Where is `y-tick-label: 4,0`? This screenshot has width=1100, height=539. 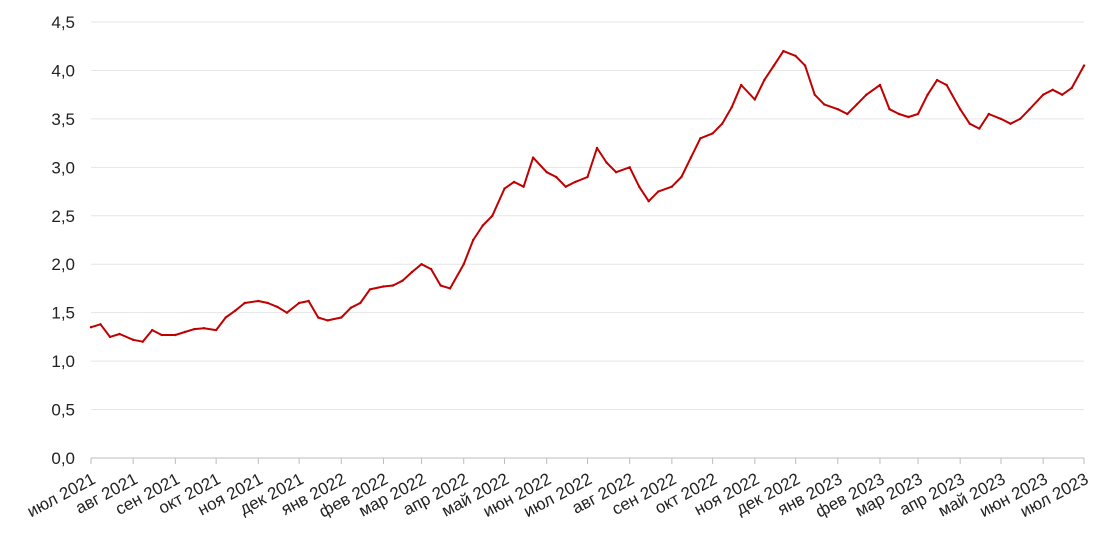 y-tick-label: 4,0 is located at coordinates (63, 70).